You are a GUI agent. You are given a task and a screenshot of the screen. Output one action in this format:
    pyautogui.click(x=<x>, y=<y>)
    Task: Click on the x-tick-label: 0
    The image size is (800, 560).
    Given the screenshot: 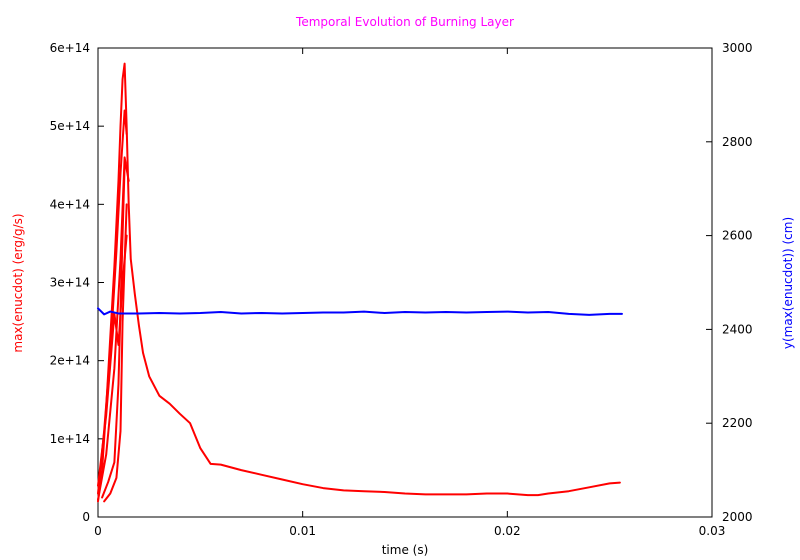 What is the action you would take?
    pyautogui.click(x=98, y=531)
    